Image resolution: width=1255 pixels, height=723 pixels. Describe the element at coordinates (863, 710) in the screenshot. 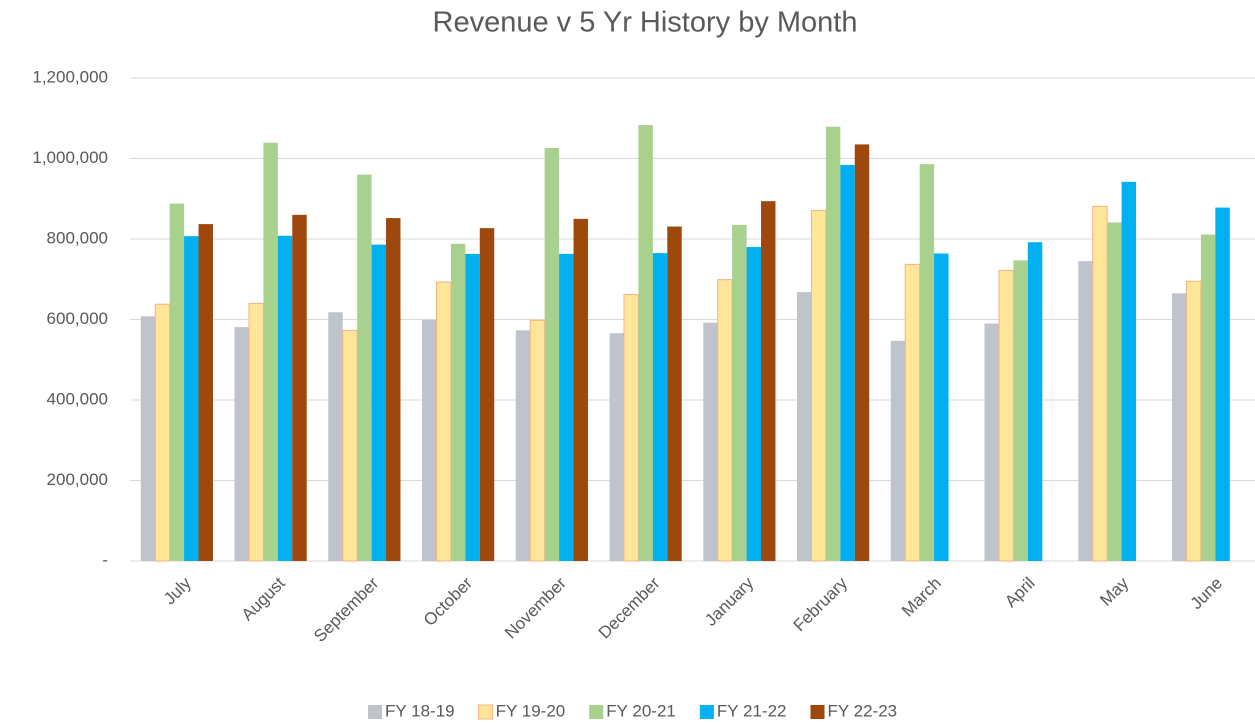

I see `legend-label: FY 22-23` at that location.